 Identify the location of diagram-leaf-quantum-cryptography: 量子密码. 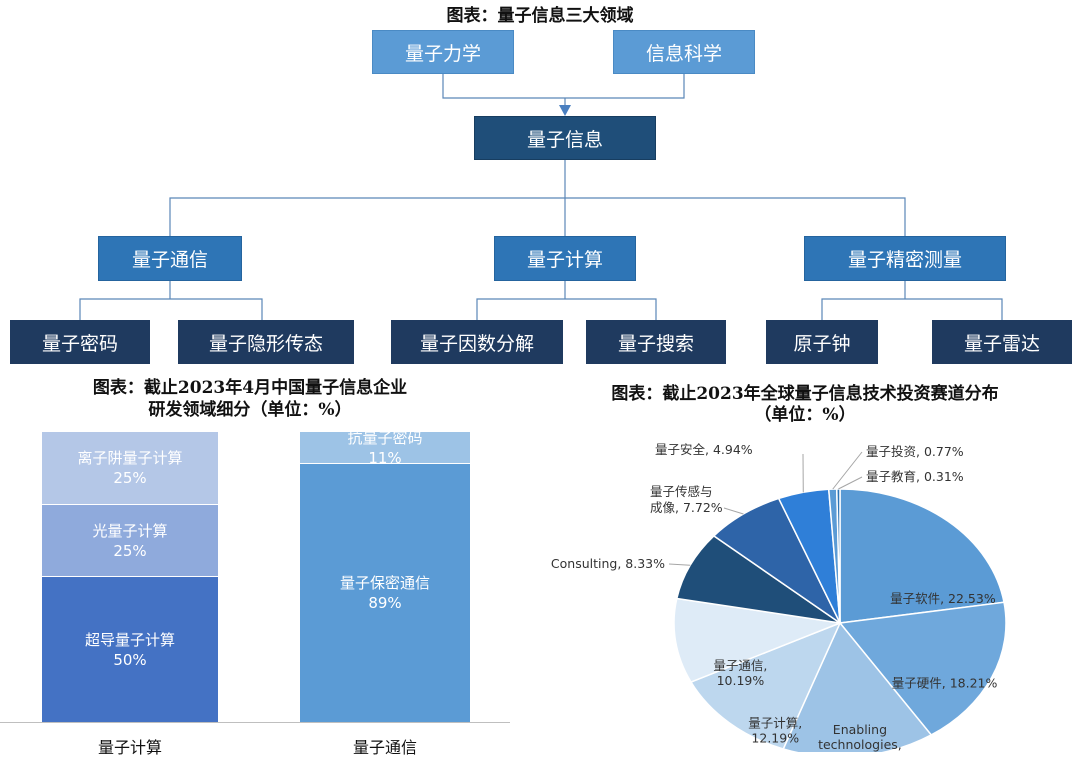
(80, 342).